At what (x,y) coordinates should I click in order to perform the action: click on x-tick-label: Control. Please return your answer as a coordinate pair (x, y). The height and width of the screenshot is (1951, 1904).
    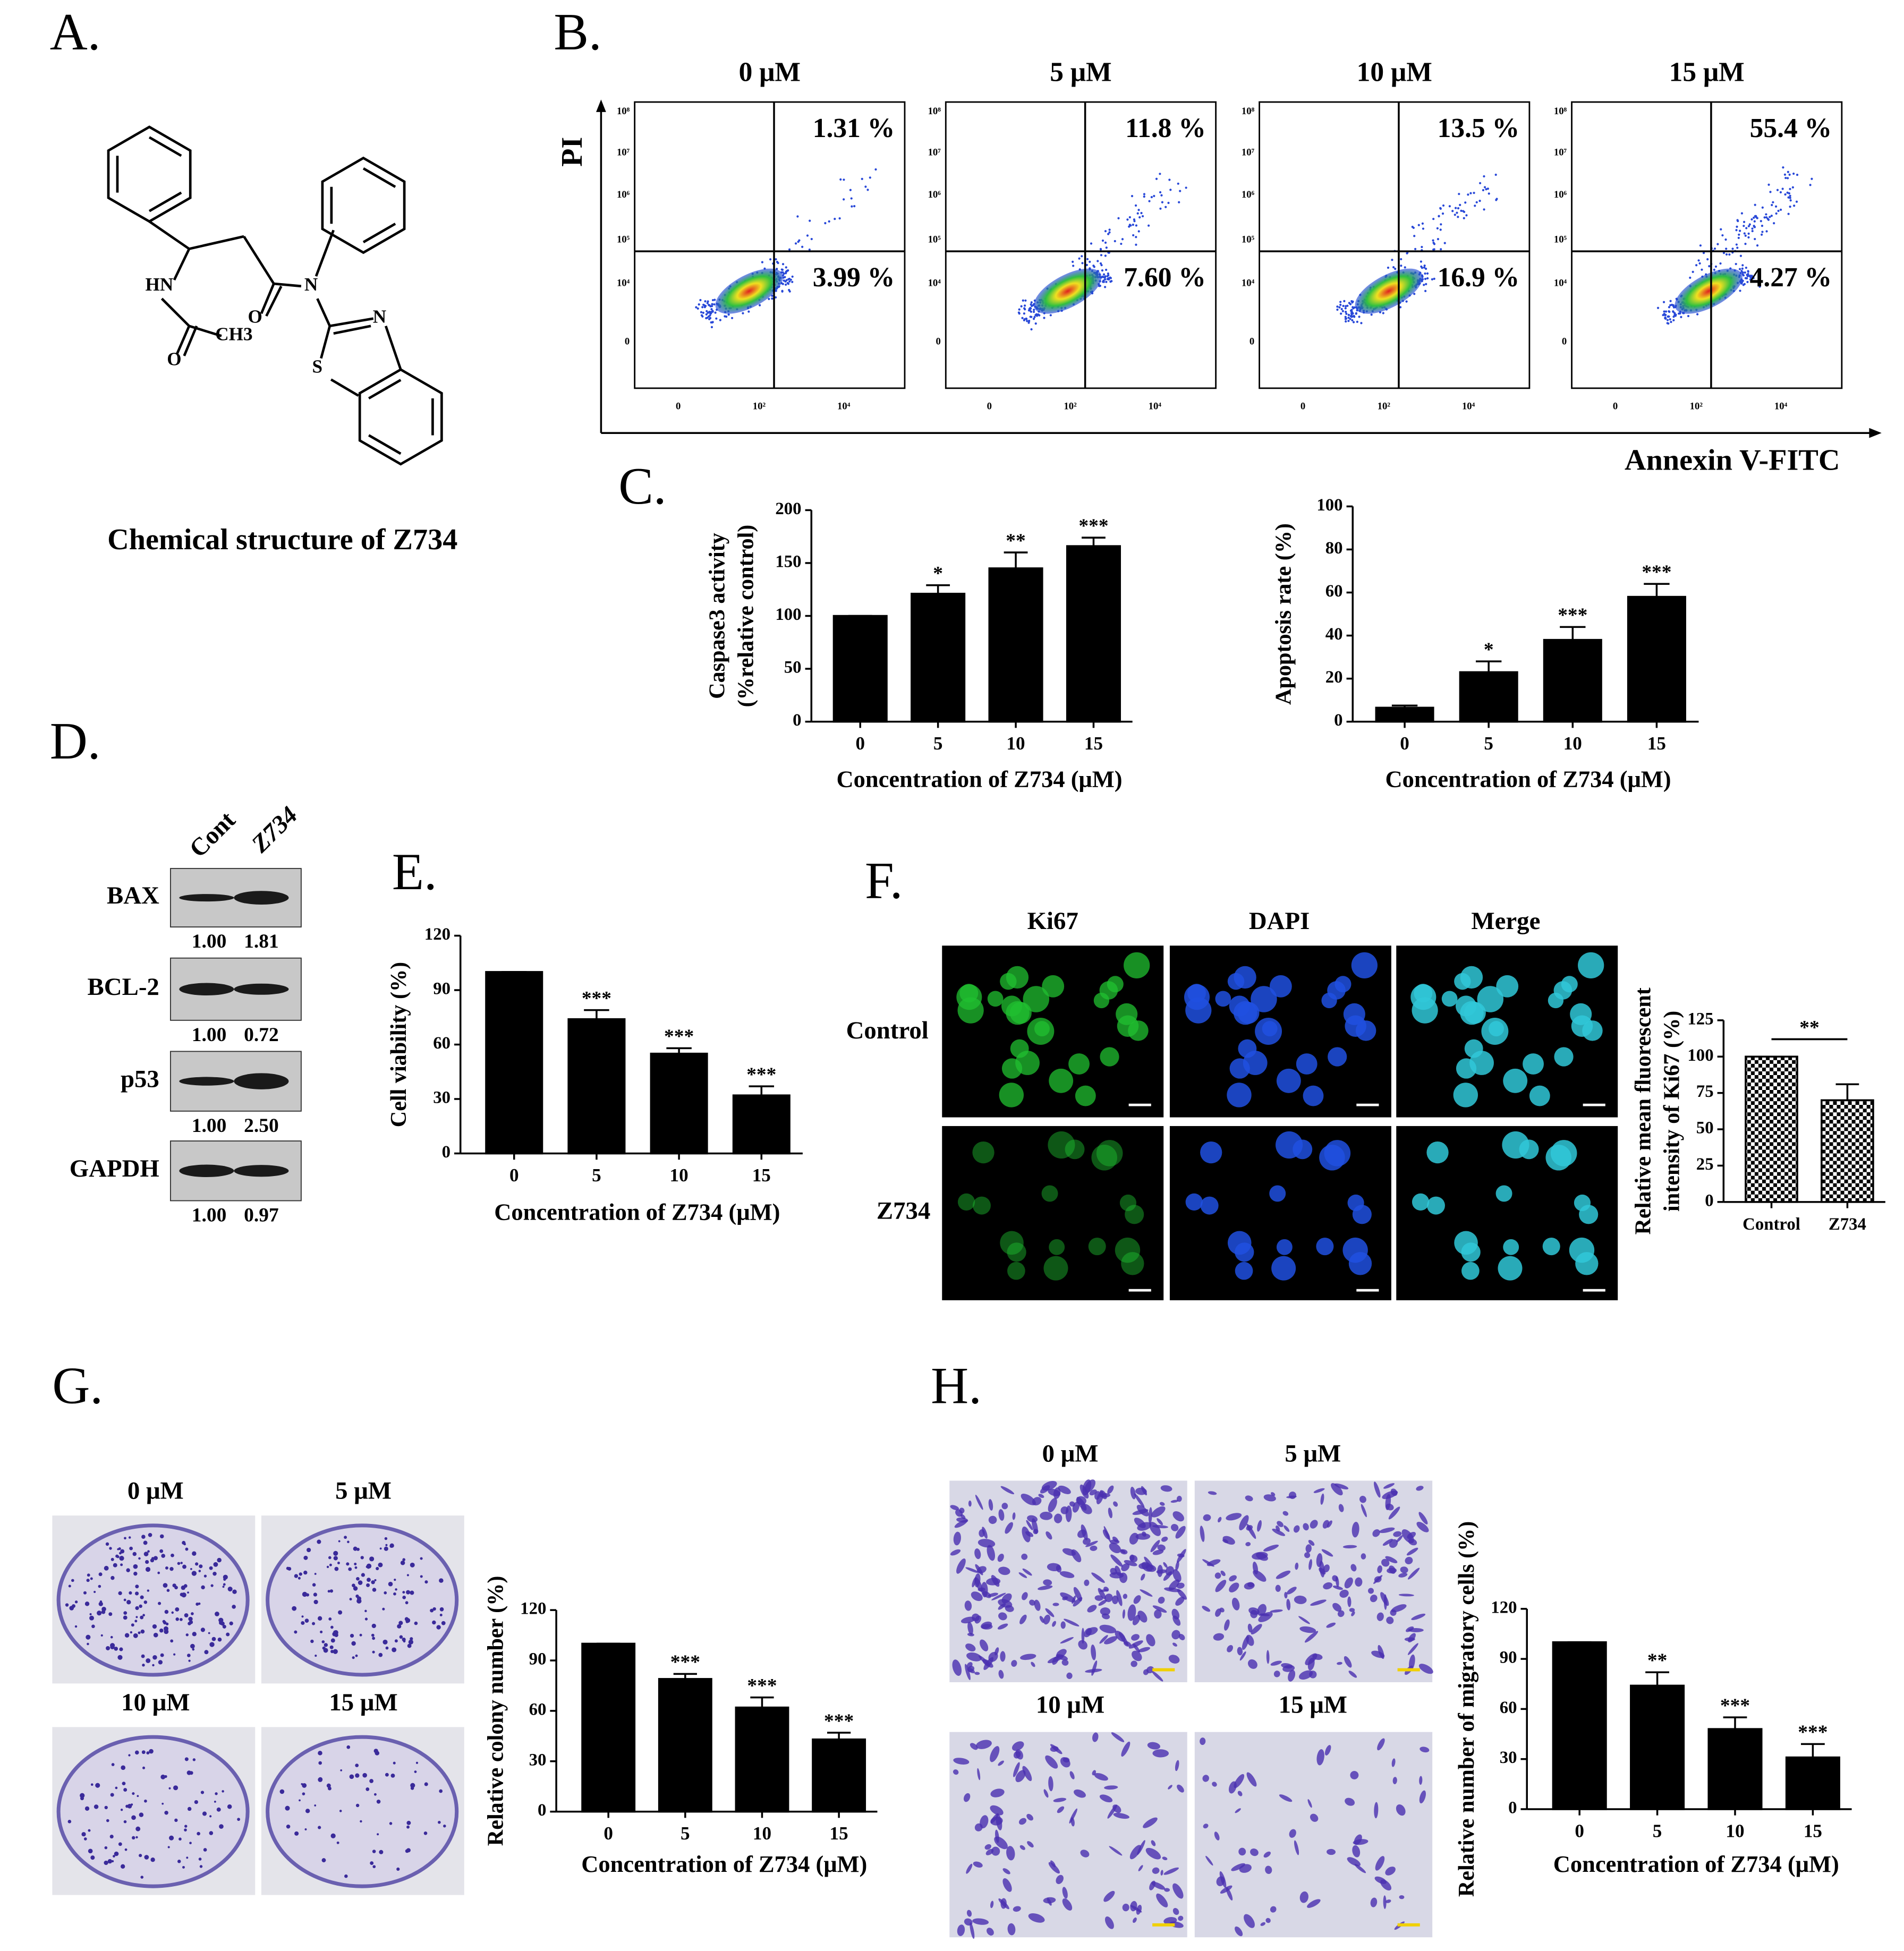
    Looking at the image, I should click on (1771, 1224).